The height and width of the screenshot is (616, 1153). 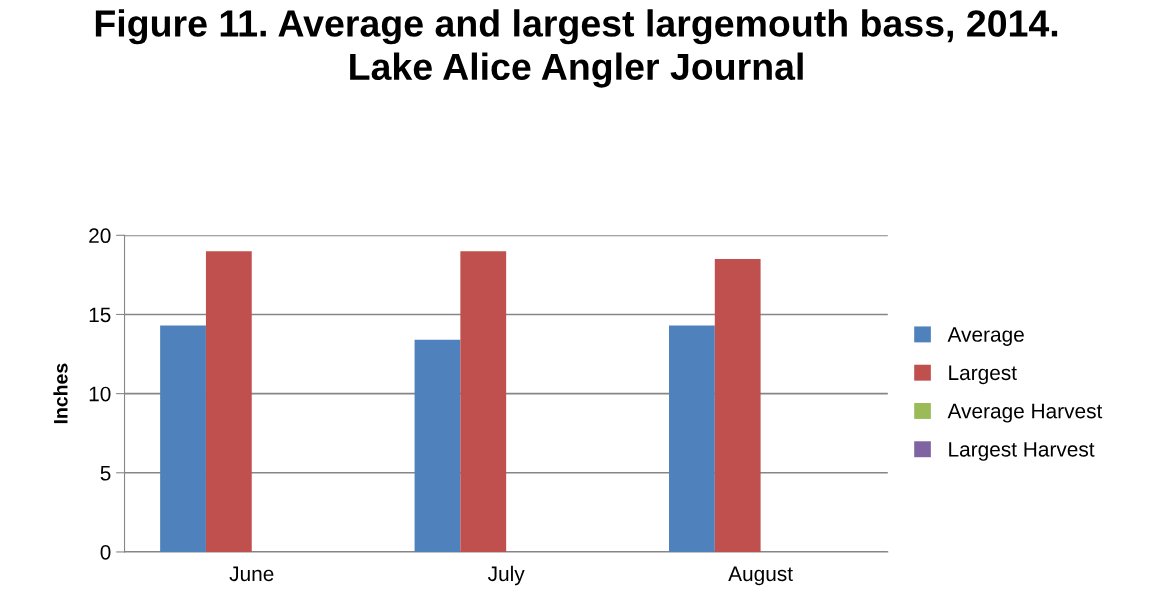 What do you see at coordinates (105, 552) in the screenshot?
I see `y-tick-label: 0` at bounding box center [105, 552].